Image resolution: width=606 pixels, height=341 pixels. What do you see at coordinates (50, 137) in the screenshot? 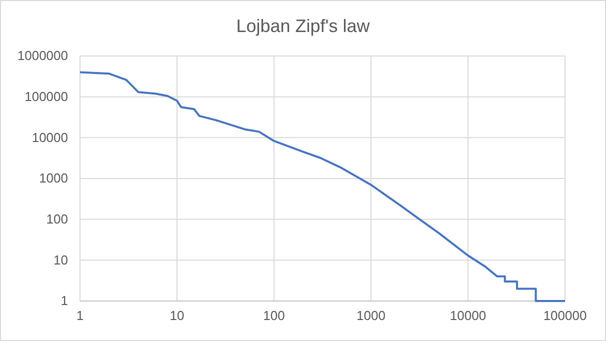
I see `y-tick-label: 10000` at bounding box center [50, 137].